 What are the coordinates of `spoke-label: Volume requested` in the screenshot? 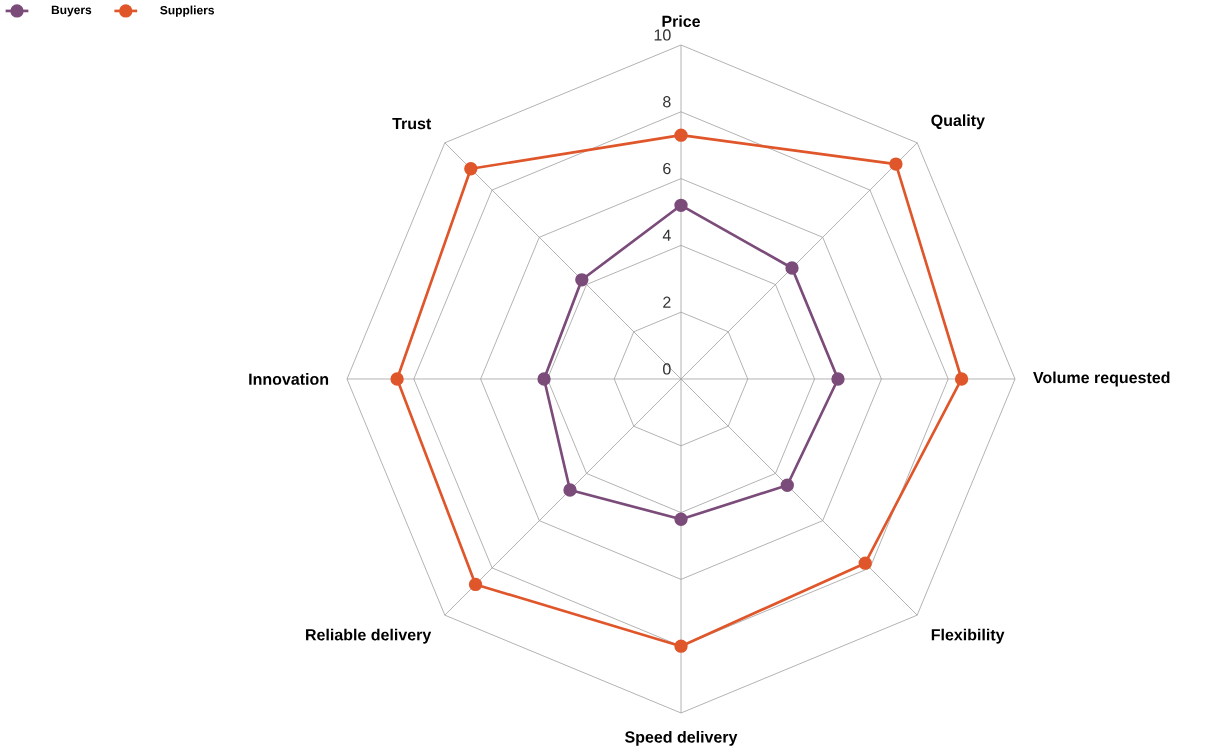 It's located at (1101, 379).